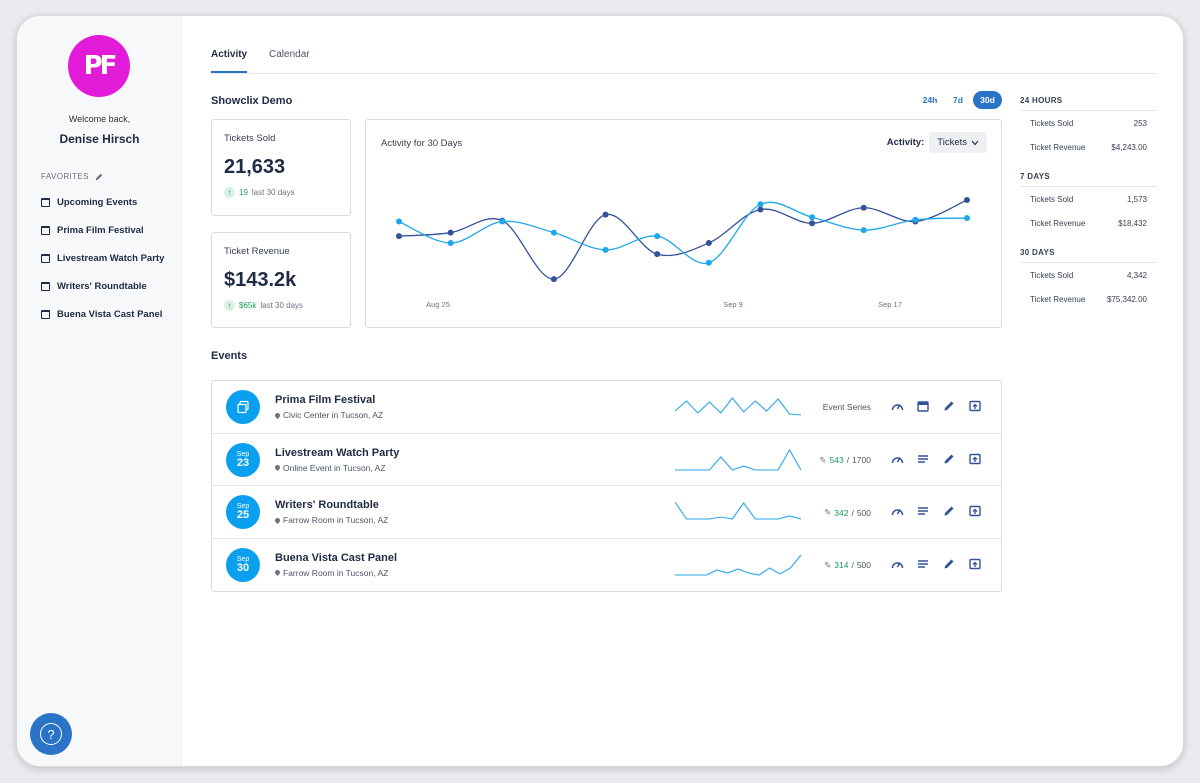 The height and width of the screenshot is (783, 1200). I want to click on event-name: Livestream Watch Party, so click(337, 452).